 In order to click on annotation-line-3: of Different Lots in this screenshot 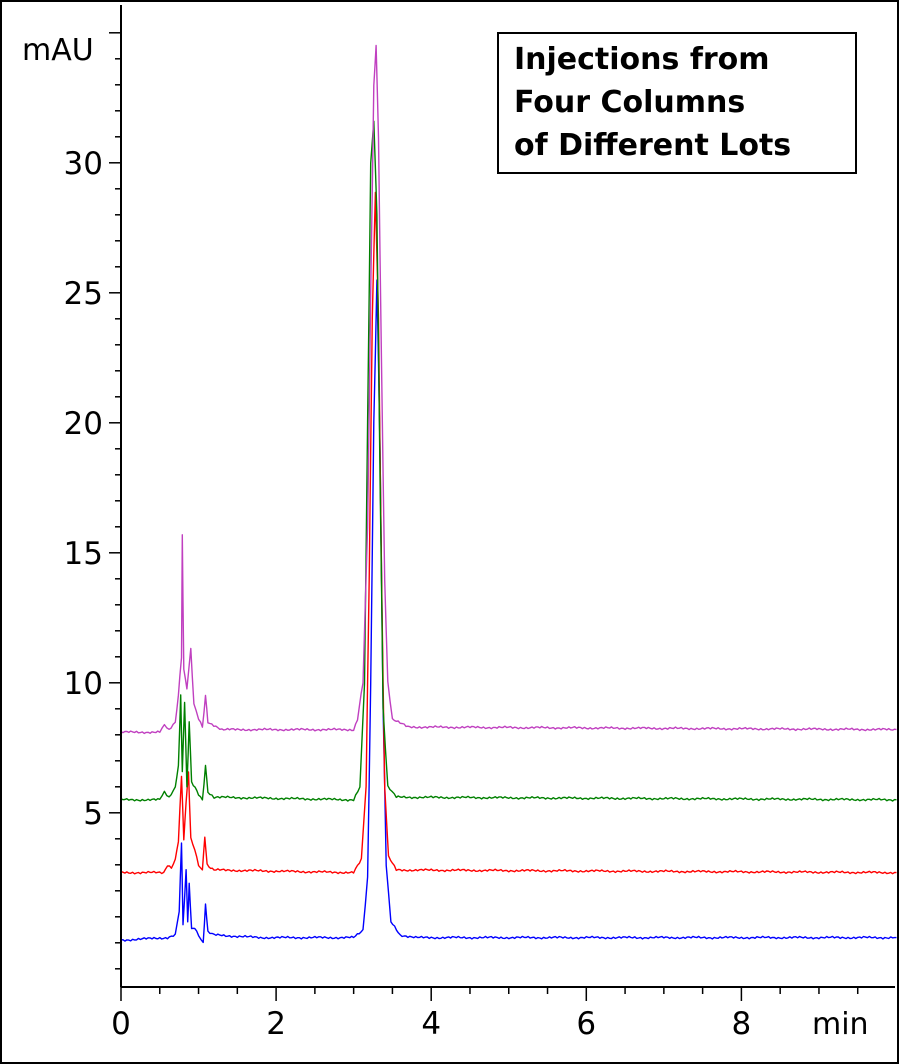, I will do `click(653, 145)`.